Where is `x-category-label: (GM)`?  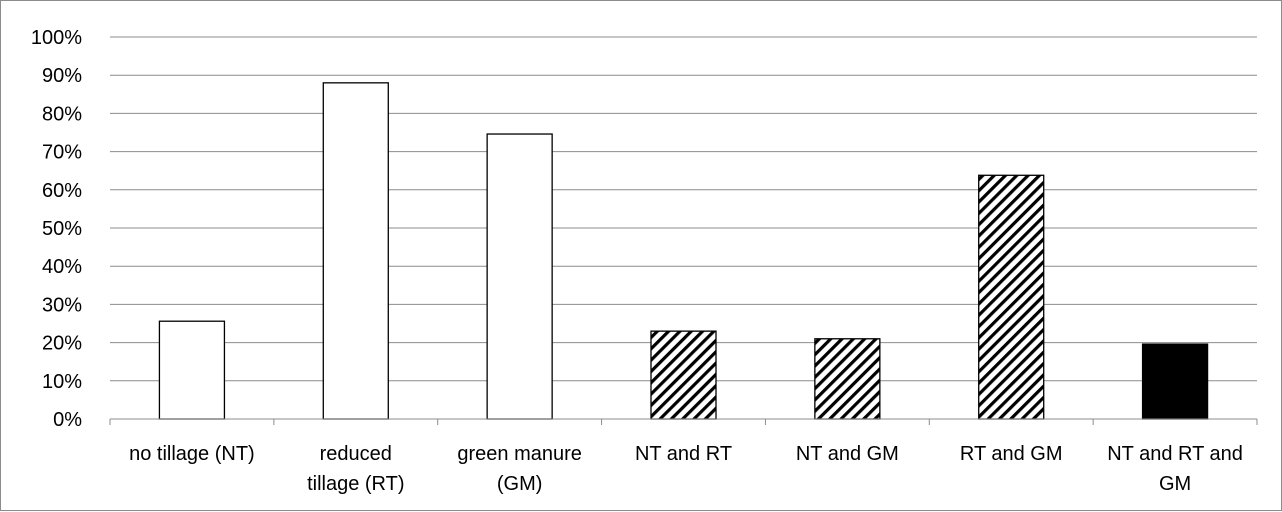
x-category-label: (GM) is located at coordinates (520, 484).